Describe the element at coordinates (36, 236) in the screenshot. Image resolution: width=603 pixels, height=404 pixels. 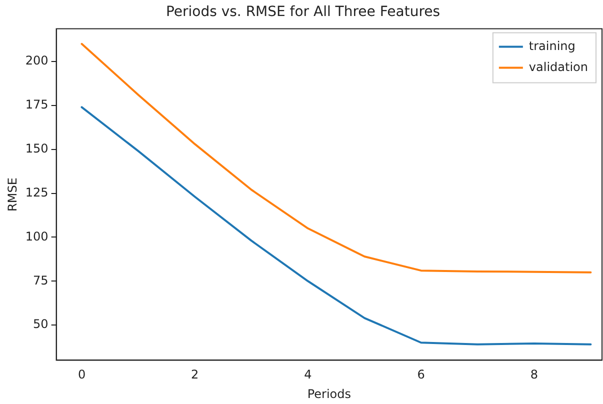
I see `y-tick-label: 100` at that location.